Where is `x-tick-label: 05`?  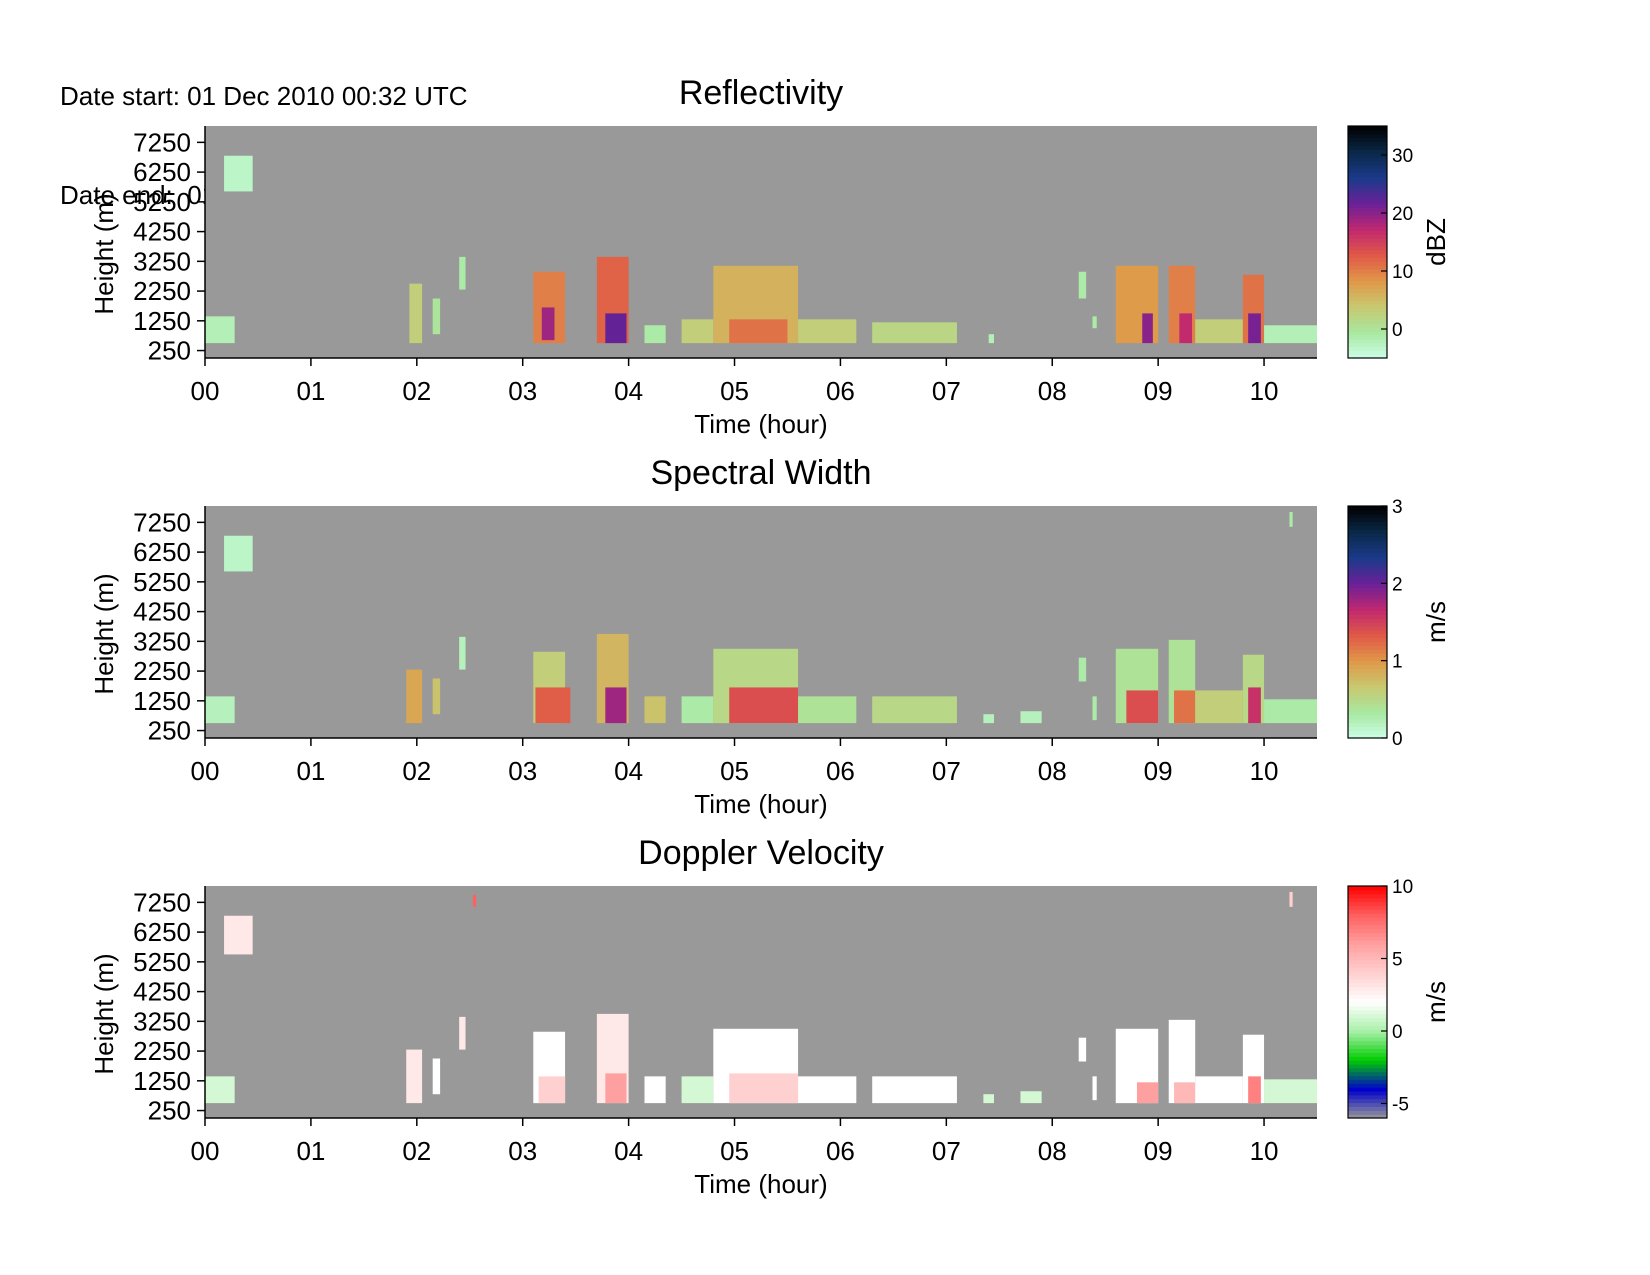 x-tick-label: 05 is located at coordinates (734, 771).